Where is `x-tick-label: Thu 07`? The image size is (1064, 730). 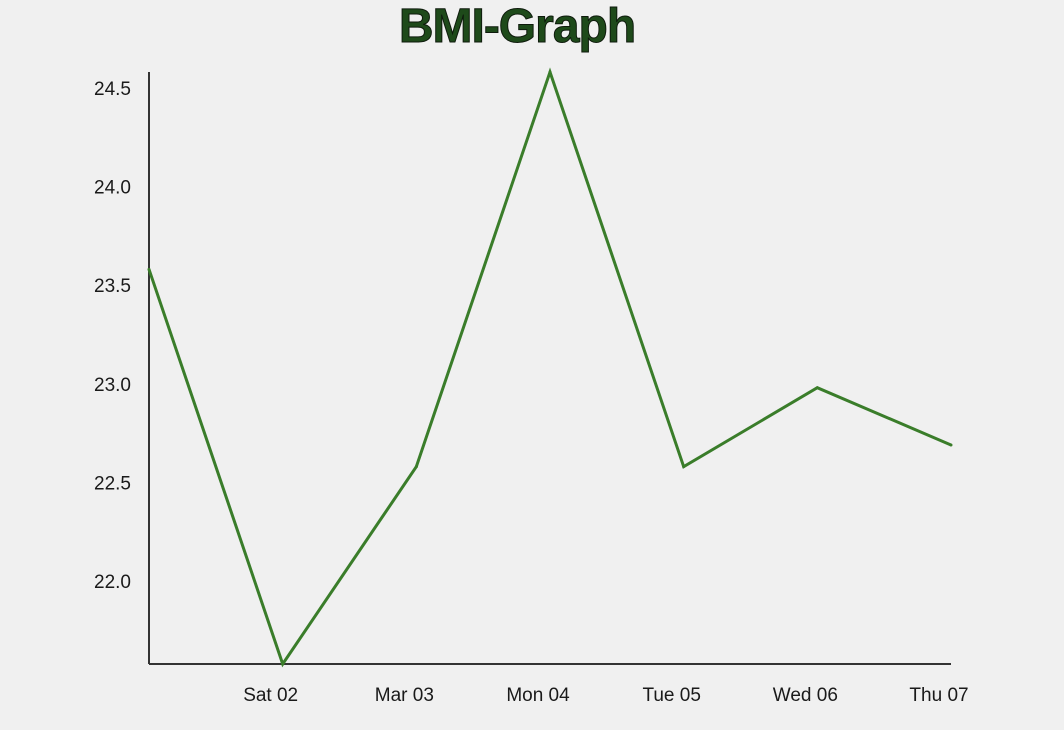
x-tick-label: Thu 07 is located at coordinates (938, 695).